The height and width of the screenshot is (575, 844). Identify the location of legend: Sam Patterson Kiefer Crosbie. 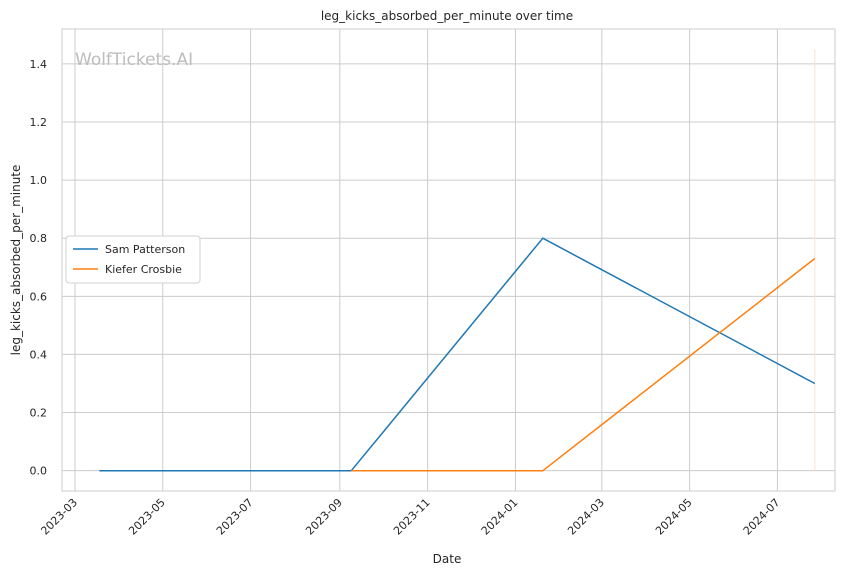
(133, 259).